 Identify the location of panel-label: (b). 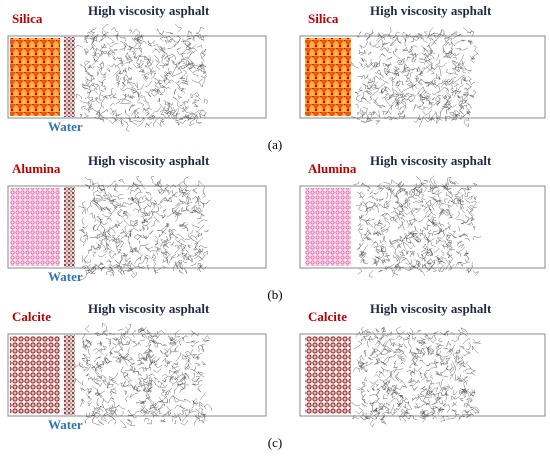
(274, 294).